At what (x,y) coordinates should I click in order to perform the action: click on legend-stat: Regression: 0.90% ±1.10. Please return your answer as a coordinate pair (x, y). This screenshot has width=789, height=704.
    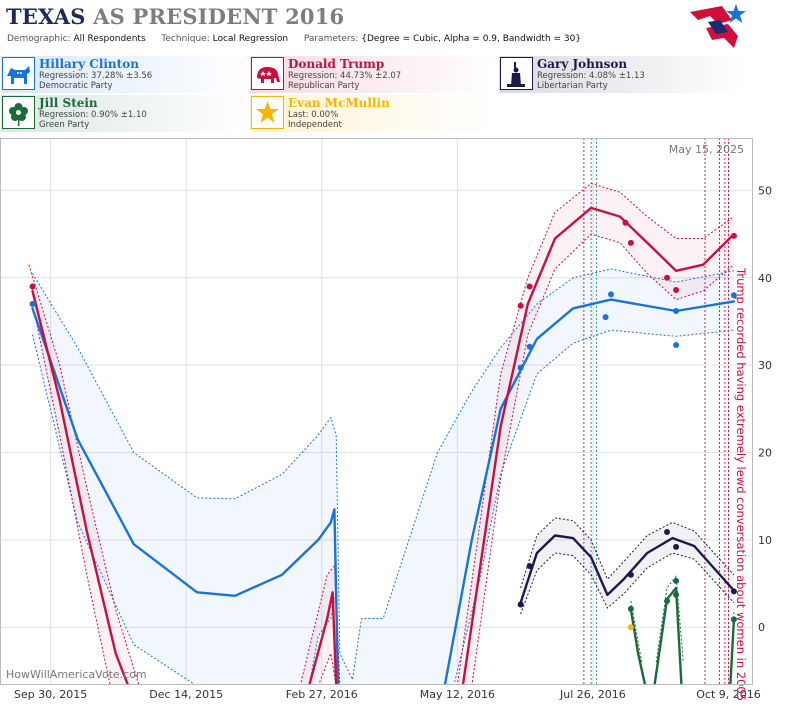
    Looking at the image, I should click on (93, 115).